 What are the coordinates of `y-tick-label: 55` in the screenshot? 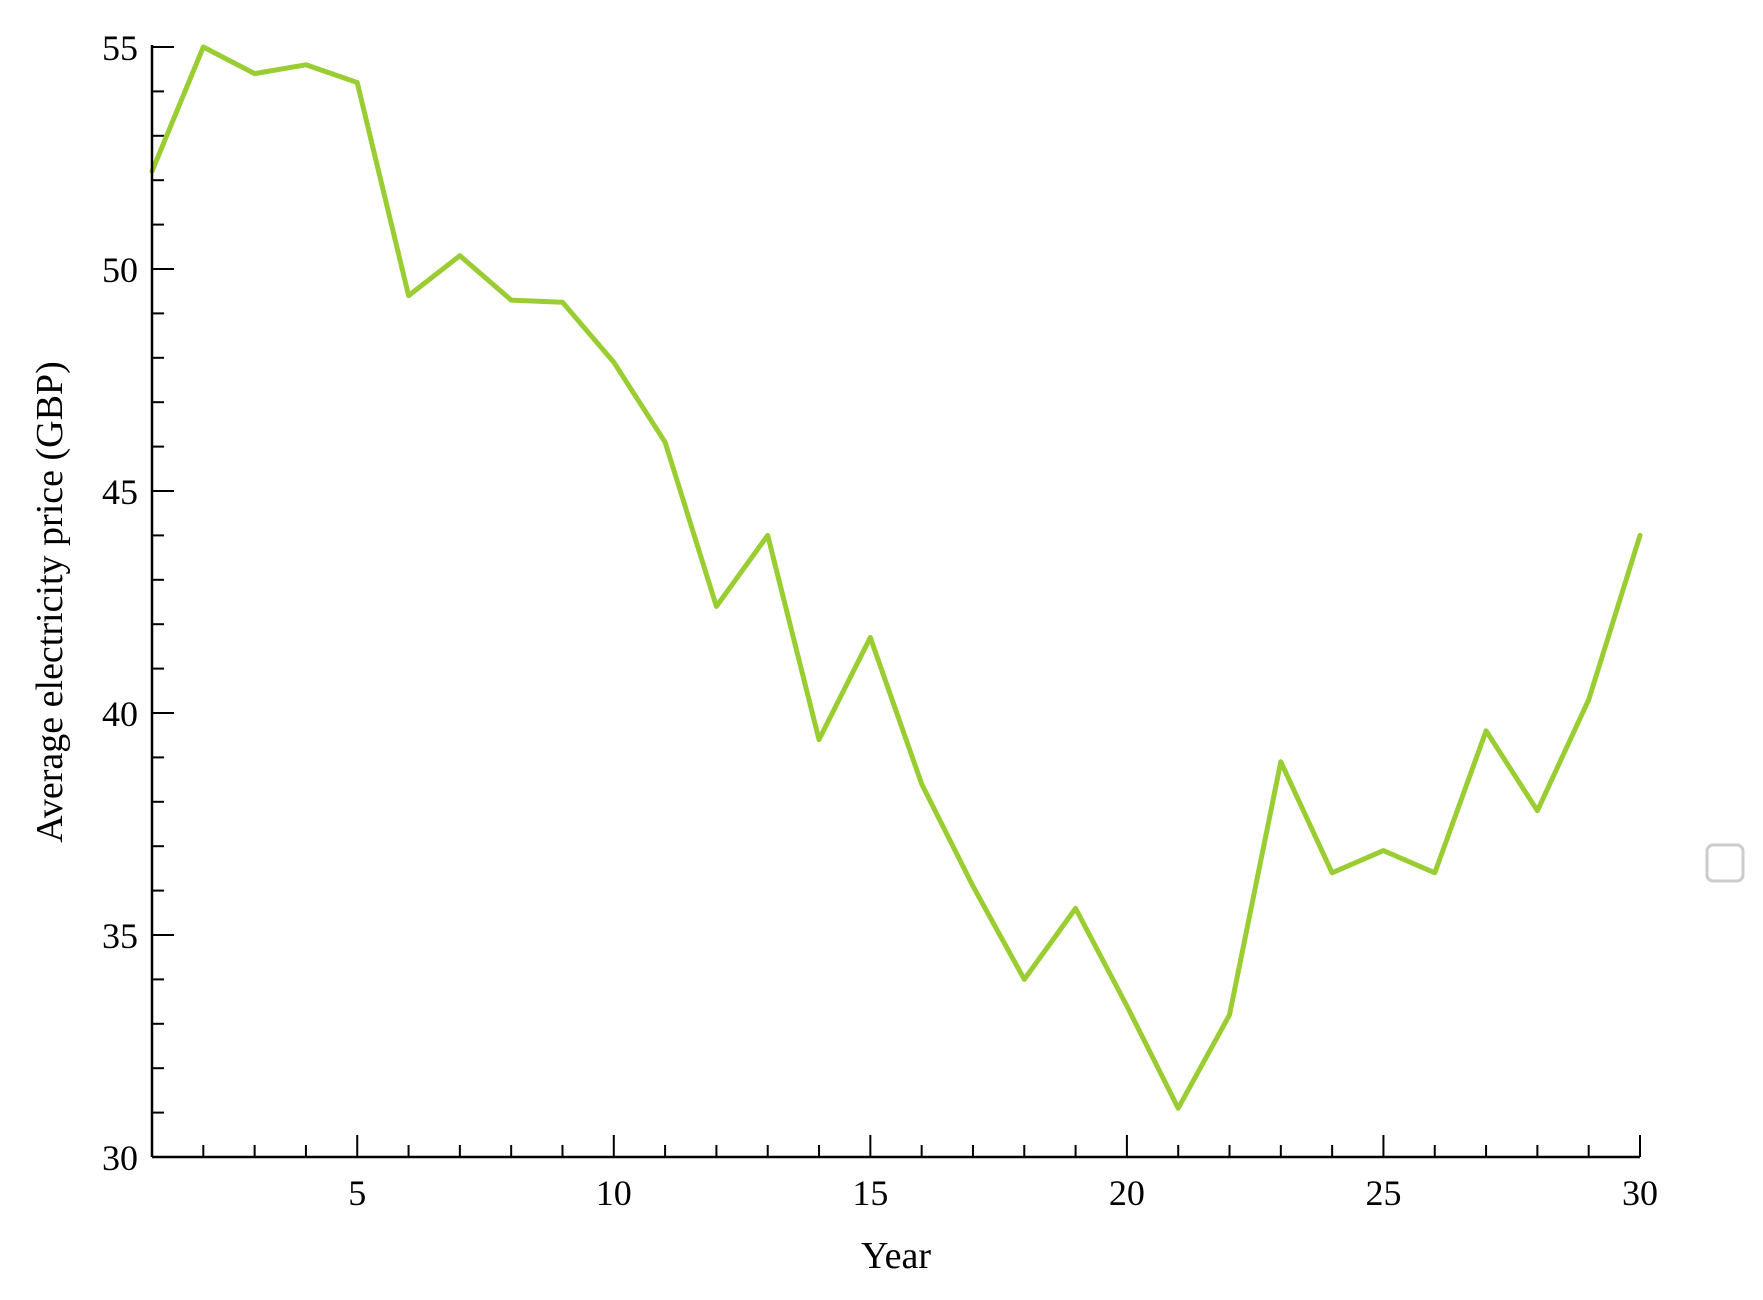 It's located at (120, 48).